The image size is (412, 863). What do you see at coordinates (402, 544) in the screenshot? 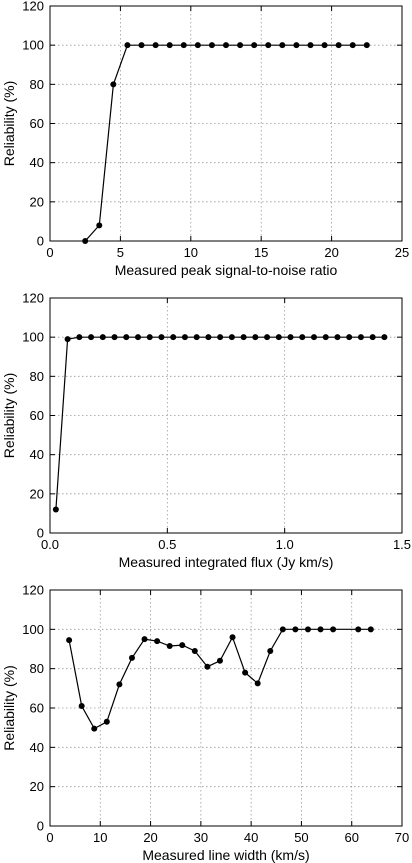
I see `x-tick-label: 1.5` at bounding box center [402, 544].